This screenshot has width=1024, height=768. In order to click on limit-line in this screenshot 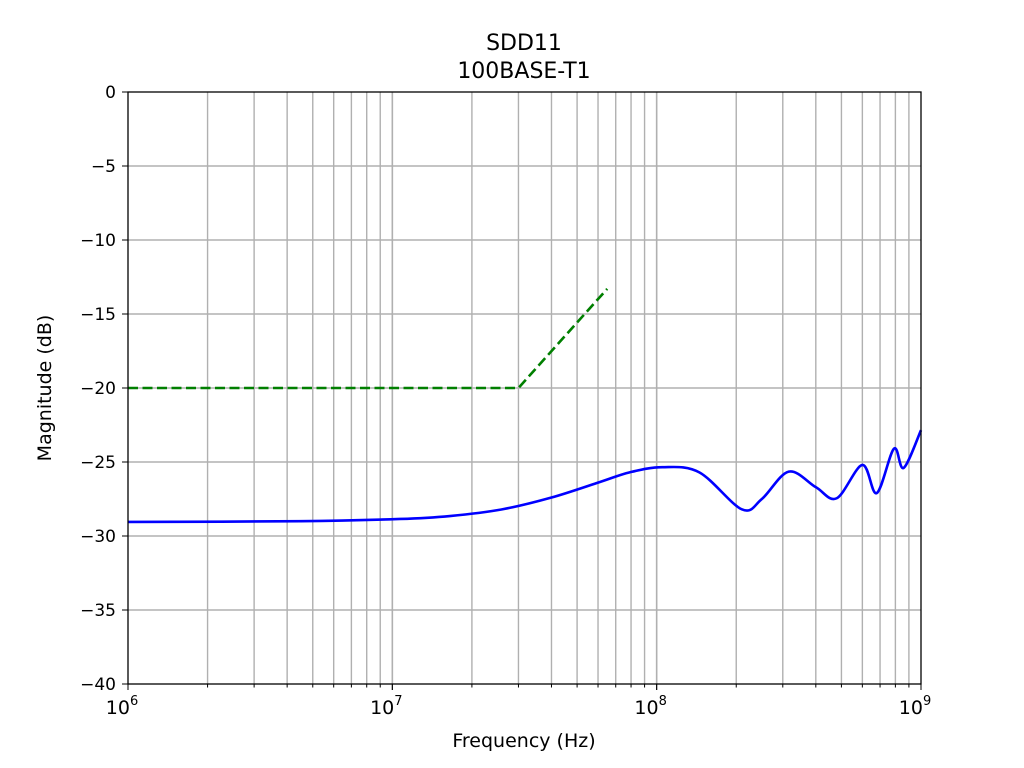, I will do `click(368, 338)`.